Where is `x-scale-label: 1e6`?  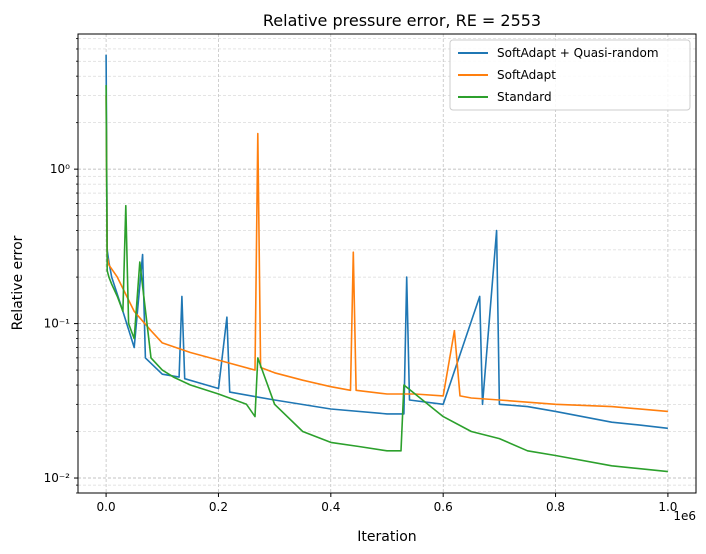
x-scale-label: 1e6 is located at coordinates (684, 516).